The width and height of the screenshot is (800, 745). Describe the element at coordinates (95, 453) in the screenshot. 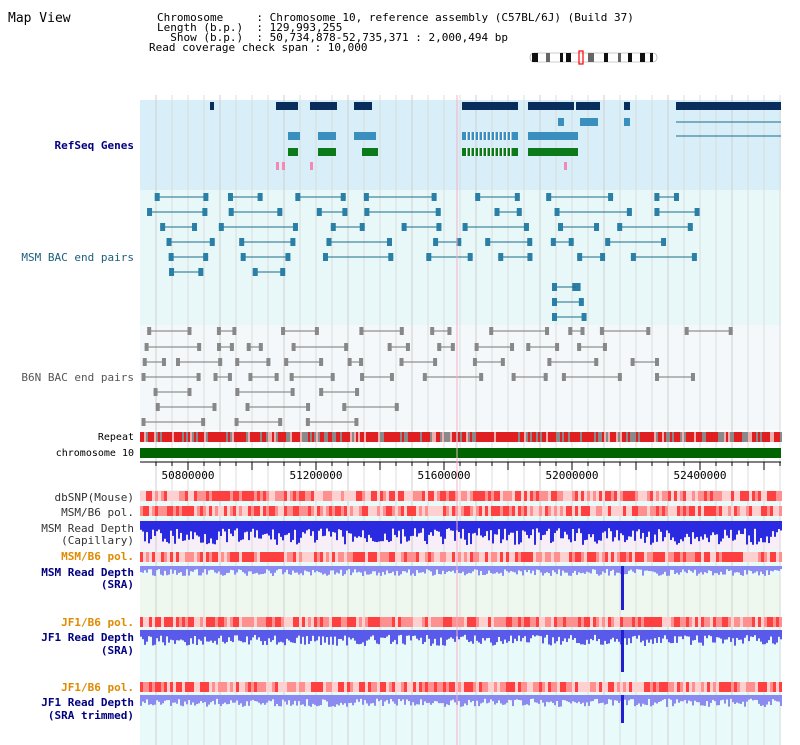

I see `track-label-chromosome: chromosome 10` at that location.